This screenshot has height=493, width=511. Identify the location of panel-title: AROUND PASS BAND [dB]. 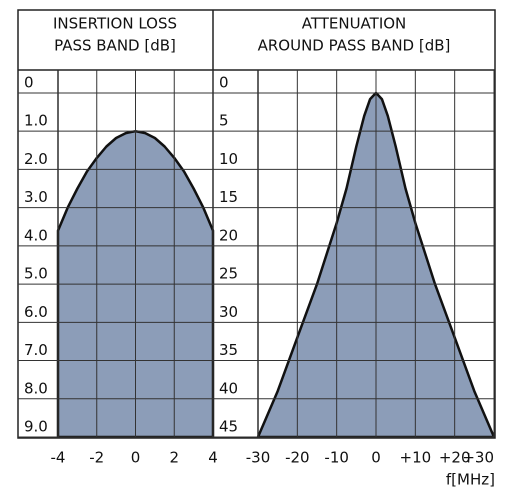
(354, 46).